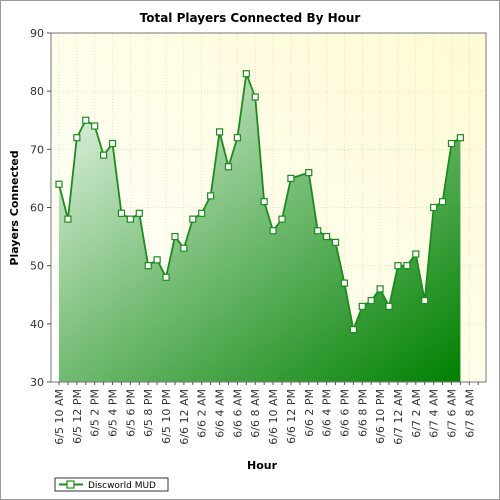  I want to click on x-tick-label: 6/7 4 AM, so click(434, 413).